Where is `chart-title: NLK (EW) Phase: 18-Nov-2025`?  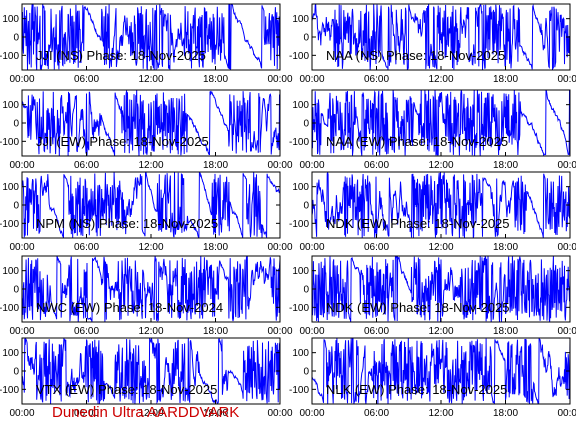 chart-title: NLK (EW) Phase: 18-Nov-2025 is located at coordinates (416, 389).